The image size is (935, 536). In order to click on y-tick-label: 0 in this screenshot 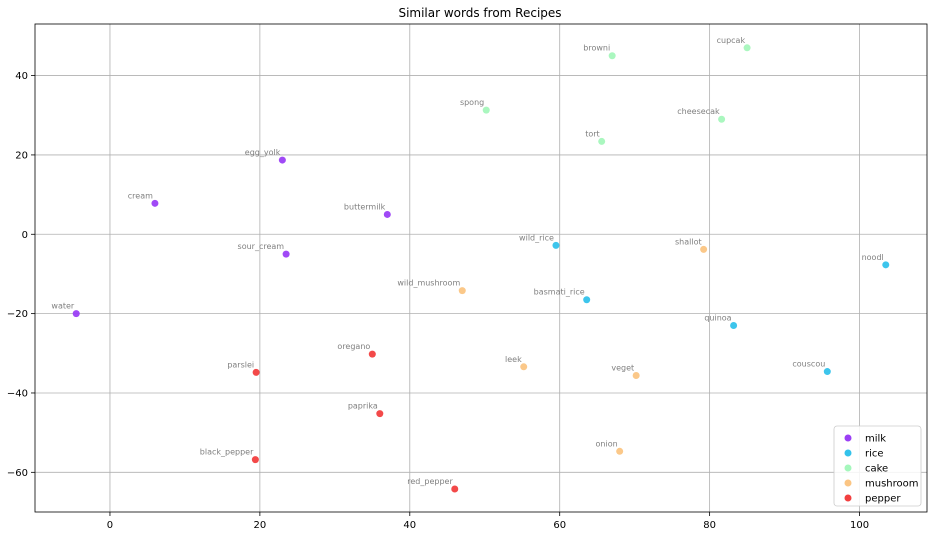, I will do `click(25, 235)`.